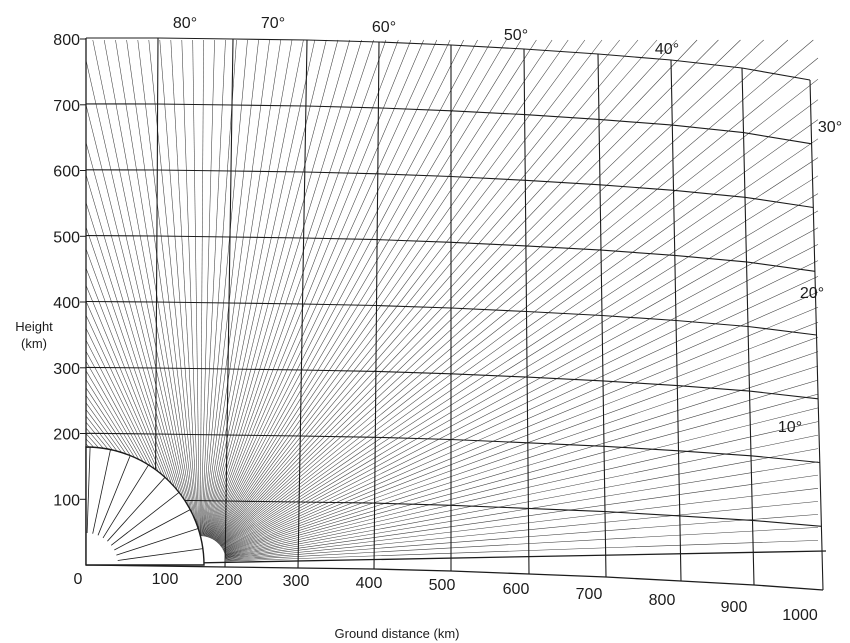 The height and width of the screenshot is (643, 850). What do you see at coordinates (66, 435) in the screenshot?
I see `y-tick-label: 200` at bounding box center [66, 435].